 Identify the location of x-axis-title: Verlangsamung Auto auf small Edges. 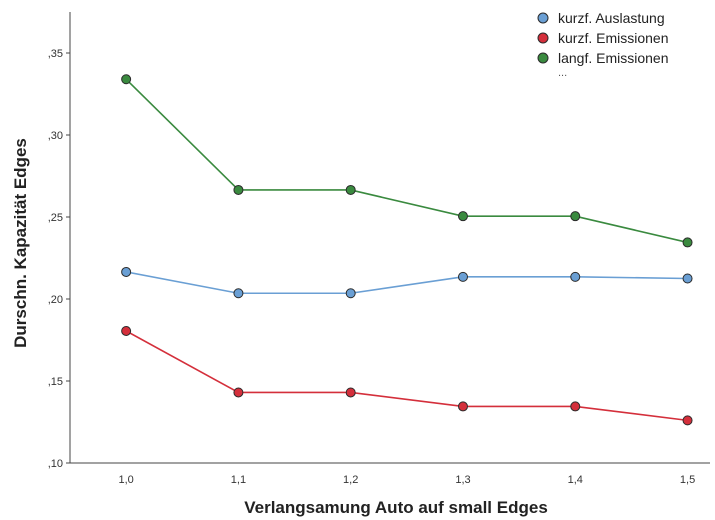
(396, 507).